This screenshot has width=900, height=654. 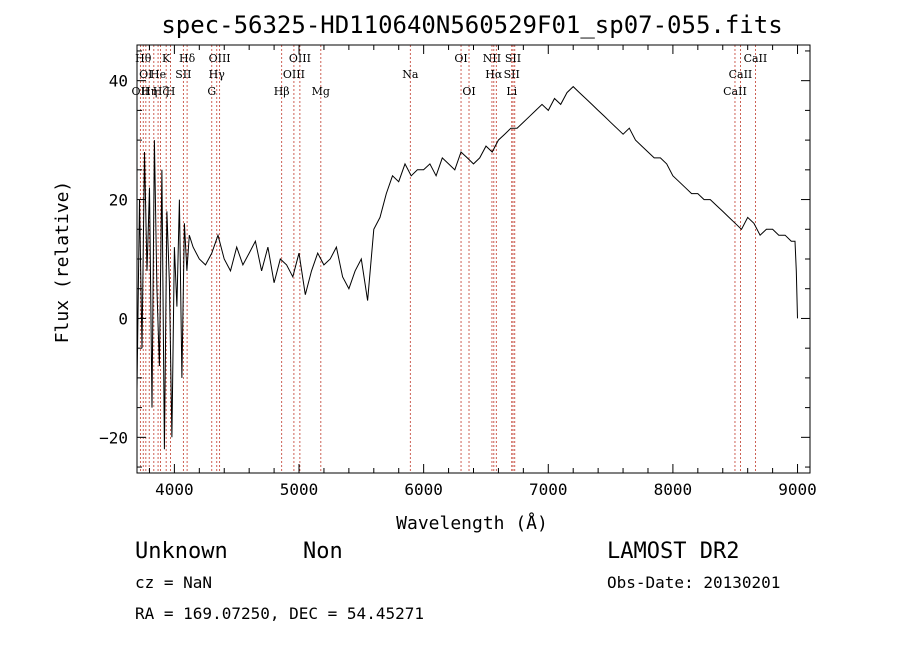 I want to click on line-label: Mg, so click(x=321, y=91).